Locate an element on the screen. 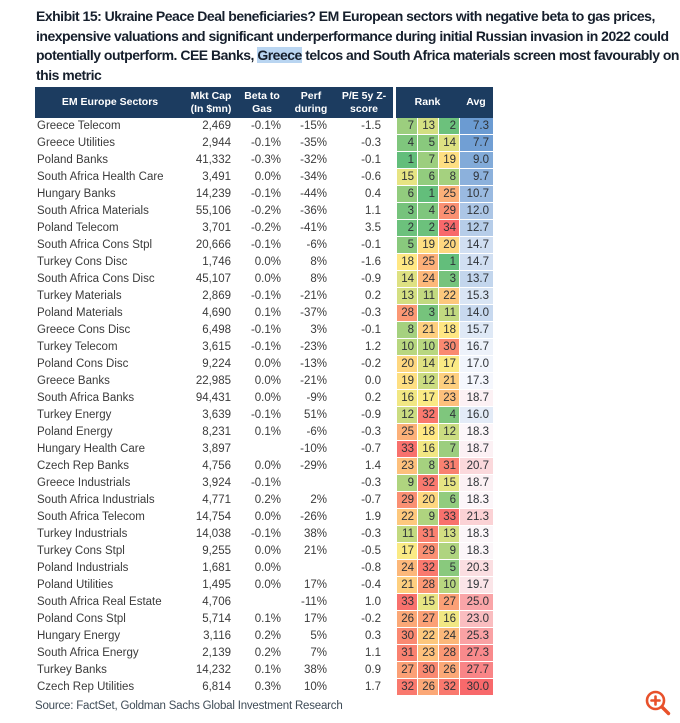  pe-cell: -0.7 is located at coordinates (371, 500).